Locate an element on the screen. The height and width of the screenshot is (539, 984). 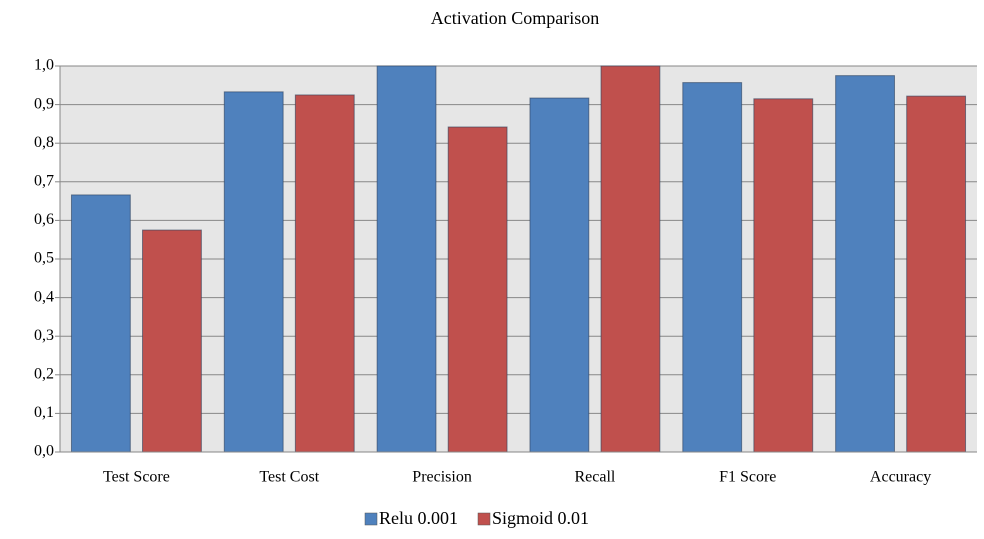
legend-label: Relu 0.001 is located at coordinates (418, 518).